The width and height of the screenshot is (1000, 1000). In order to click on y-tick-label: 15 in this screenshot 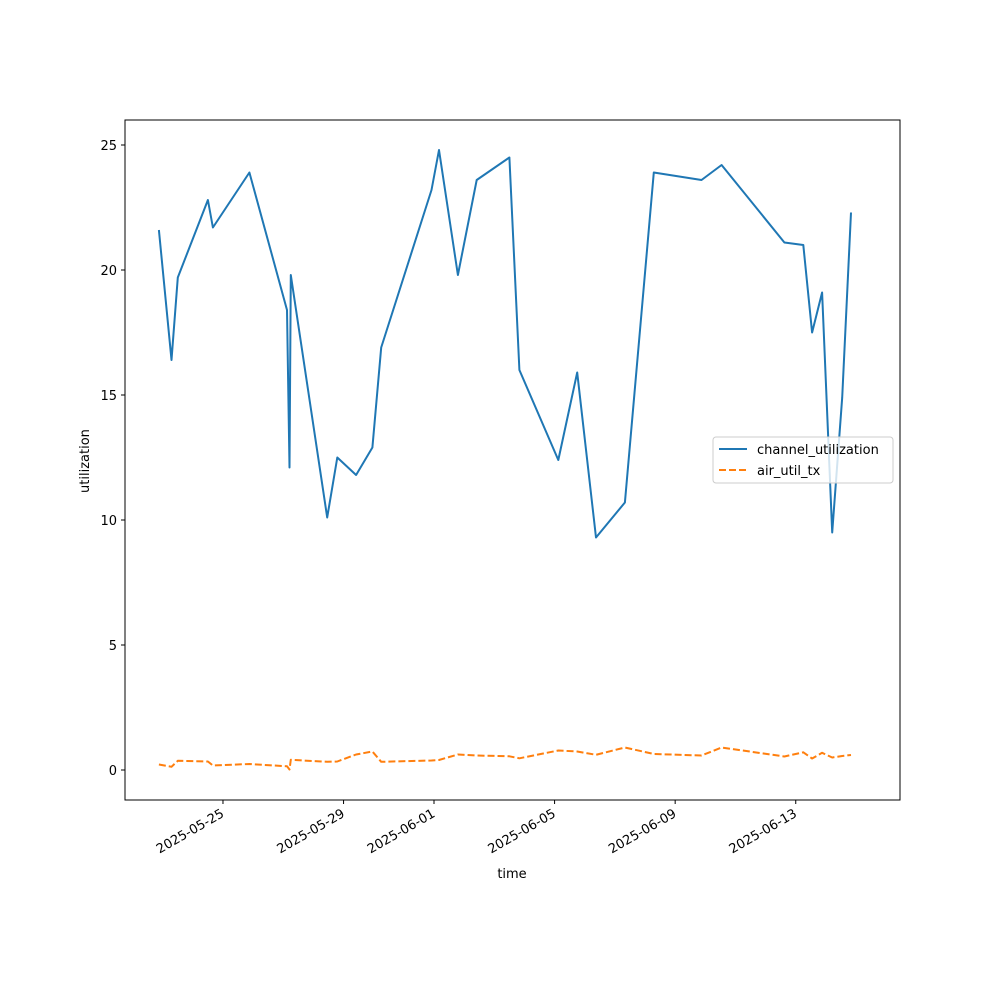, I will do `click(108, 396)`.